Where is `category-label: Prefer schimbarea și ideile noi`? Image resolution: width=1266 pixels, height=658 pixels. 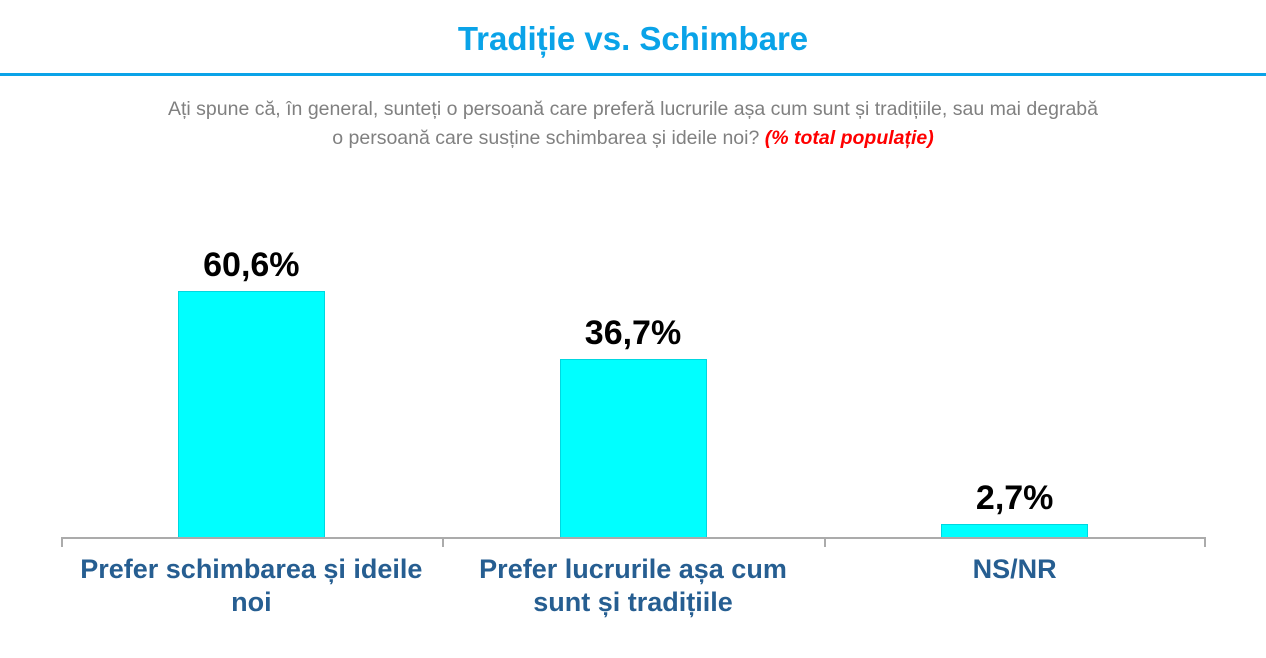 category-label: Prefer schimbarea și ideile noi is located at coordinates (251, 585).